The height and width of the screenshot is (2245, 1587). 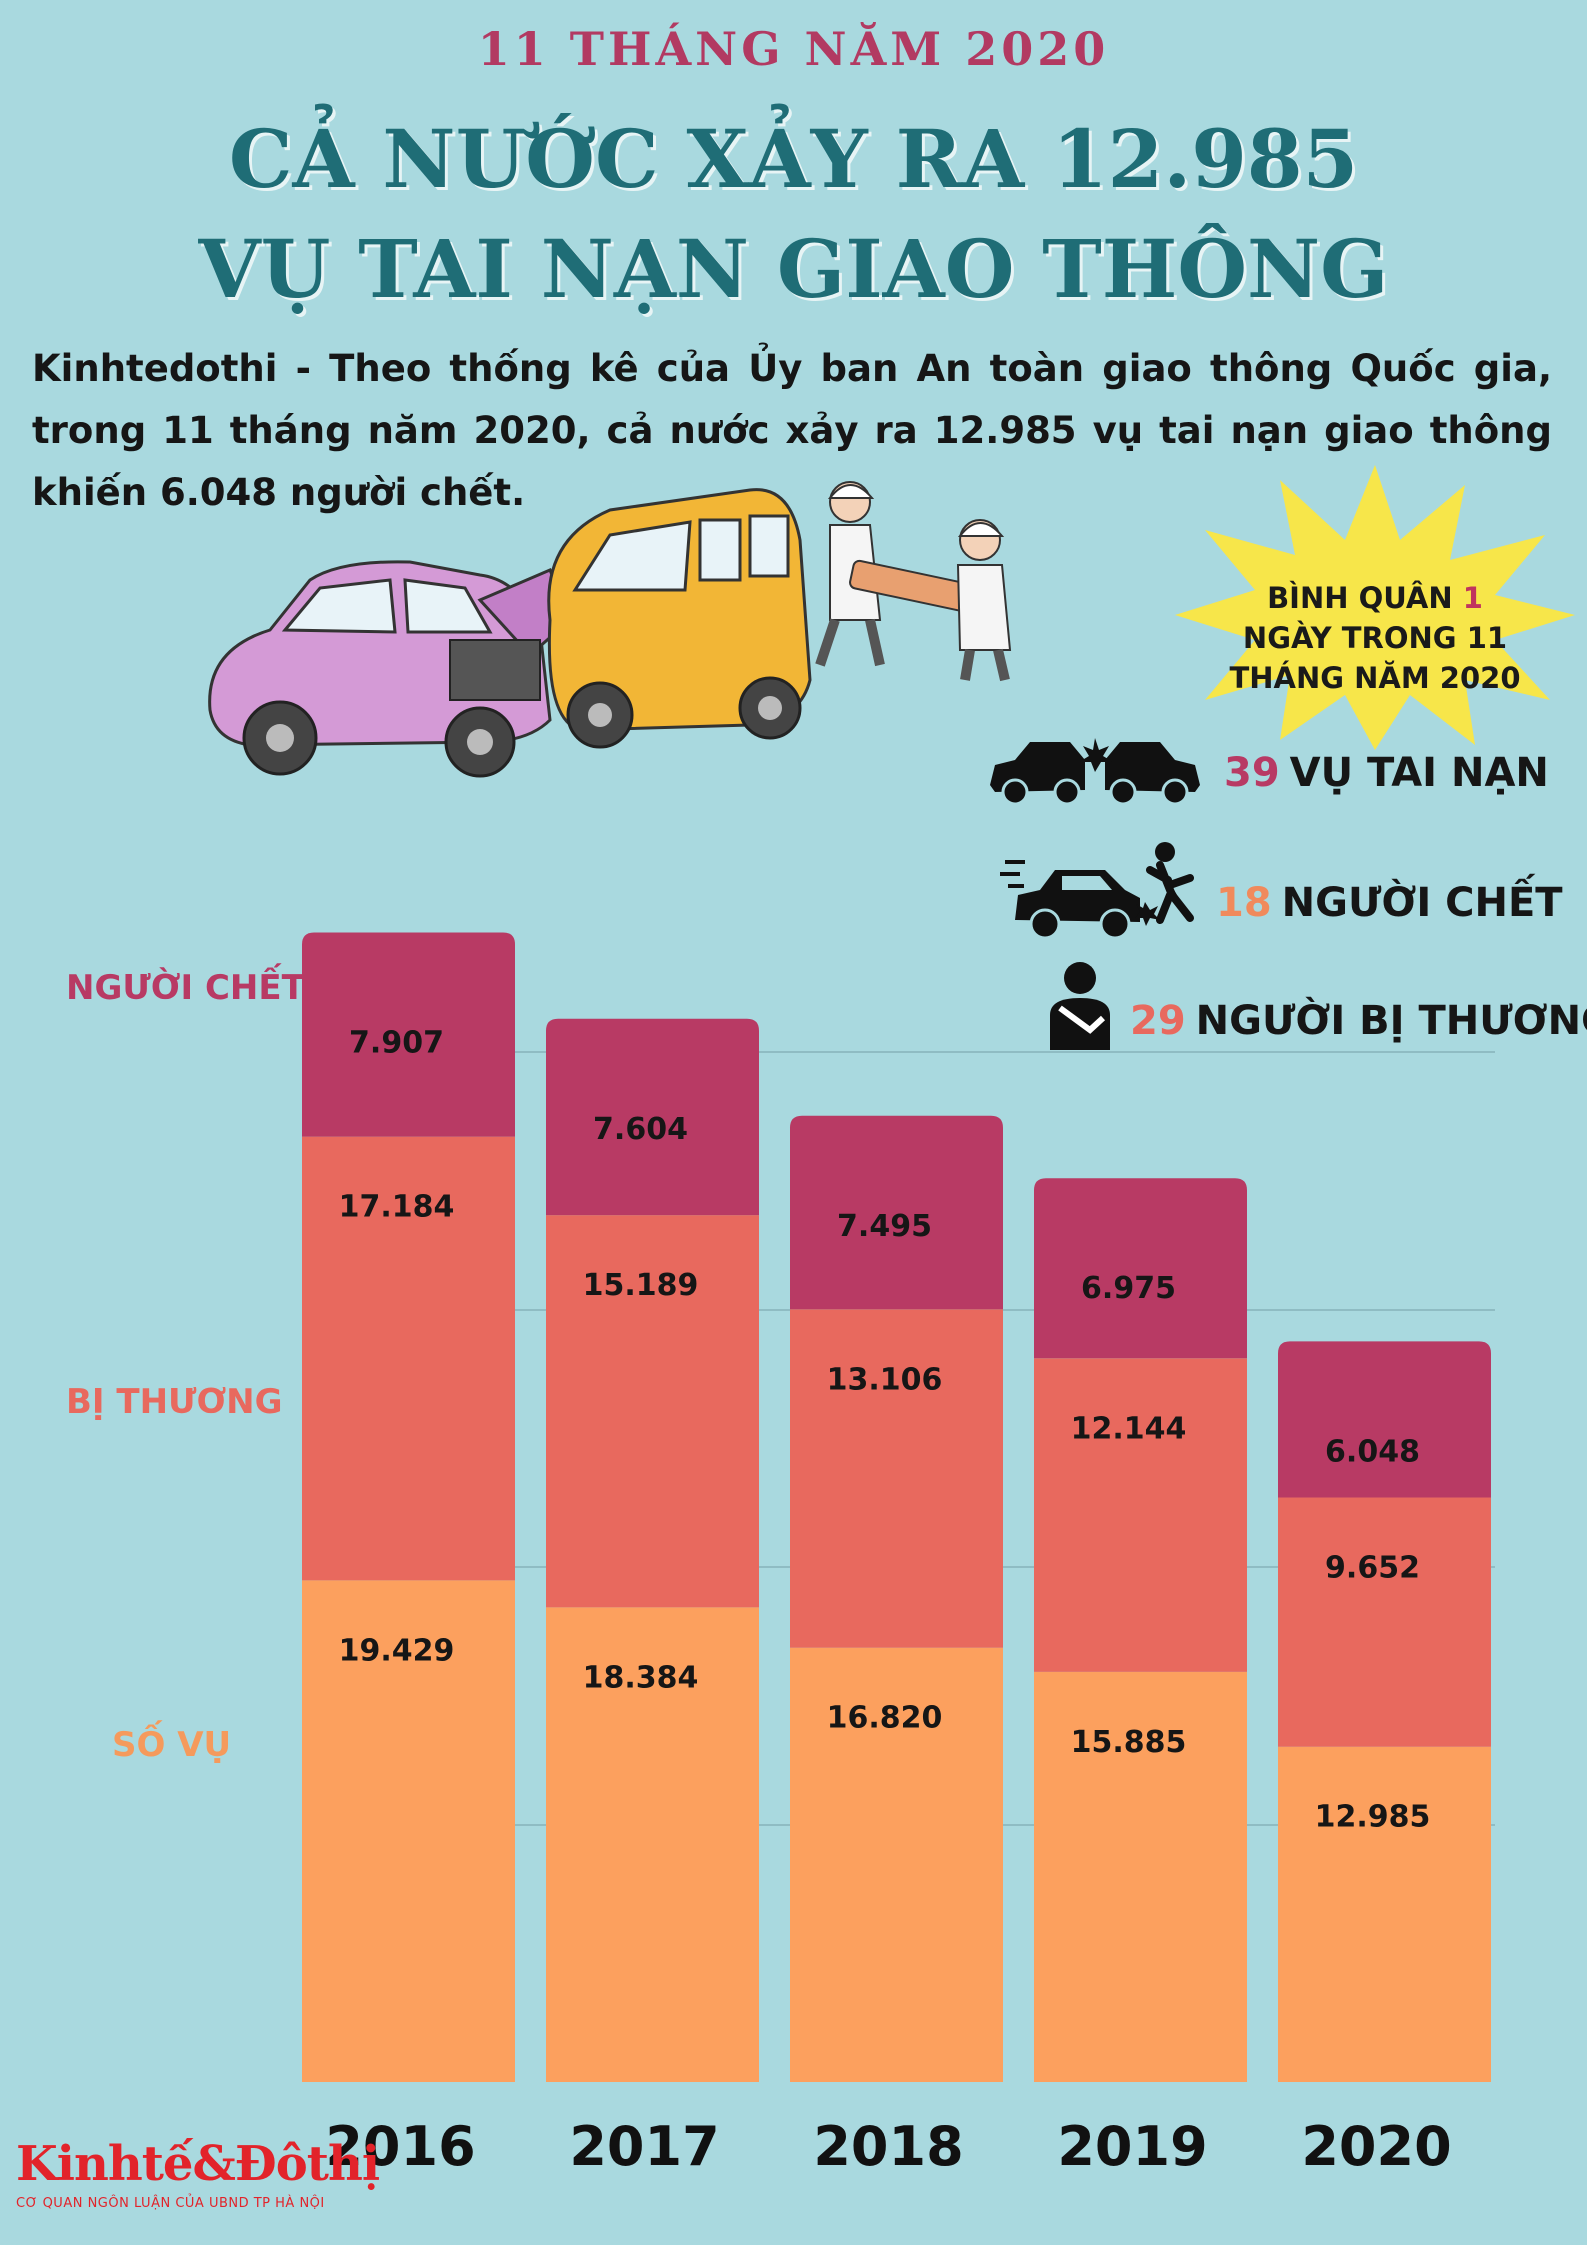 What do you see at coordinates (1372, 1451) in the screenshot?
I see `data-label-nguoi-chet-2020: 6.048` at bounding box center [1372, 1451].